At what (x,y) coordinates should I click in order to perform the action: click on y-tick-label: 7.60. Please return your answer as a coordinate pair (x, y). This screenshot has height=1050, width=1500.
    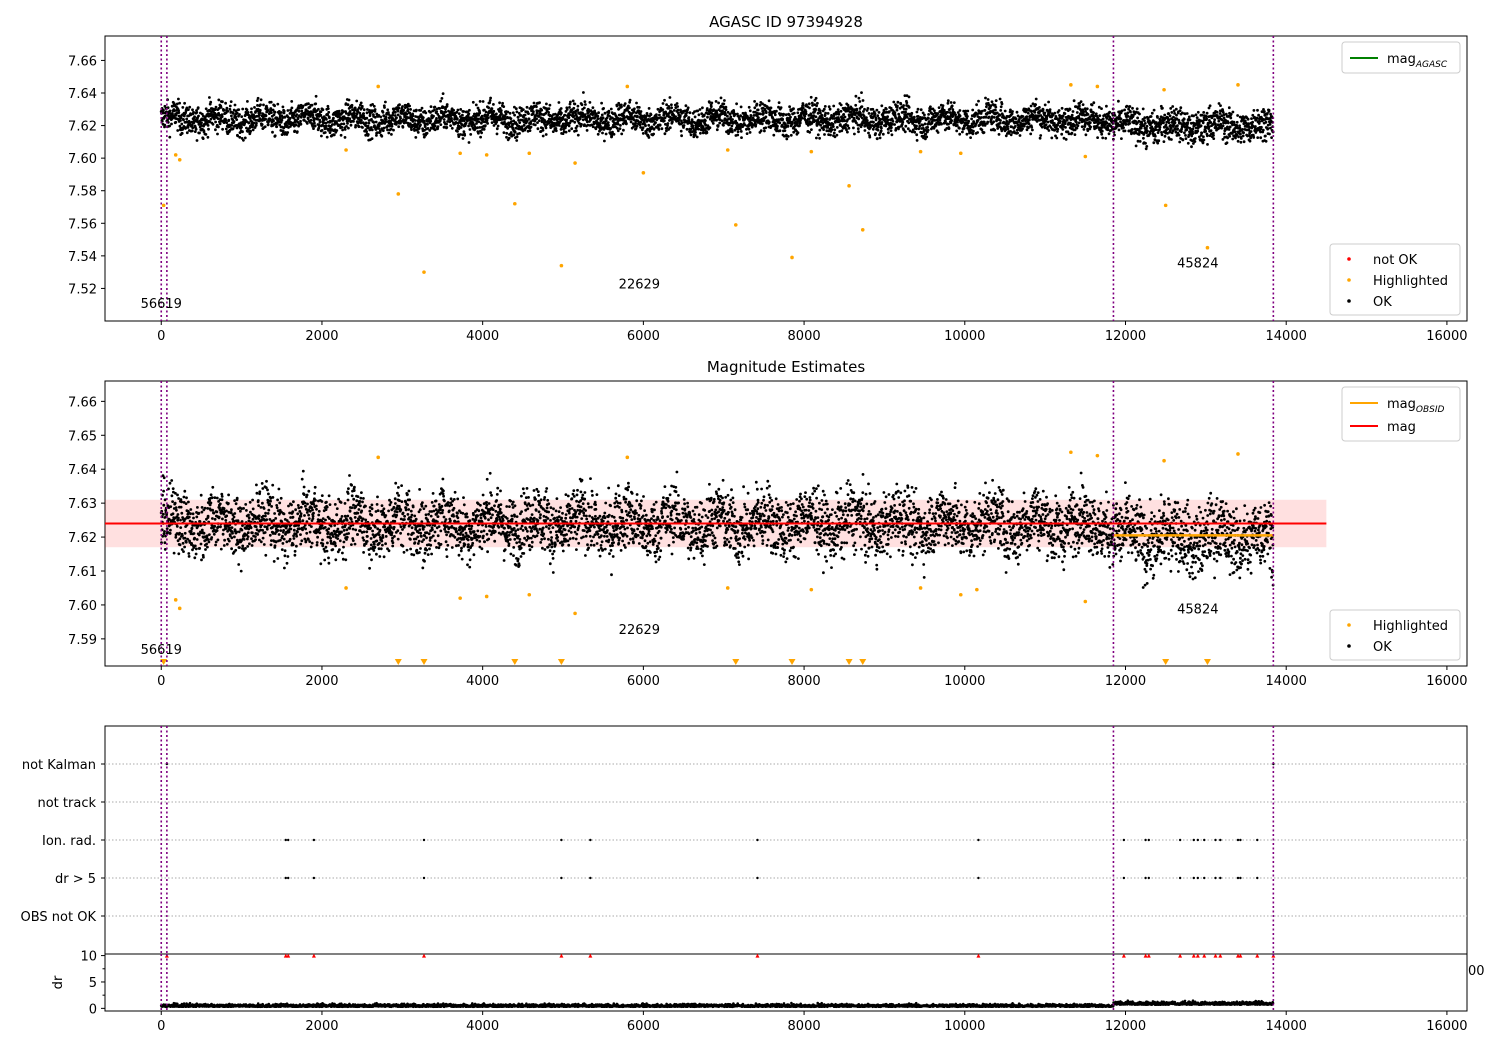
    Looking at the image, I should click on (82, 159).